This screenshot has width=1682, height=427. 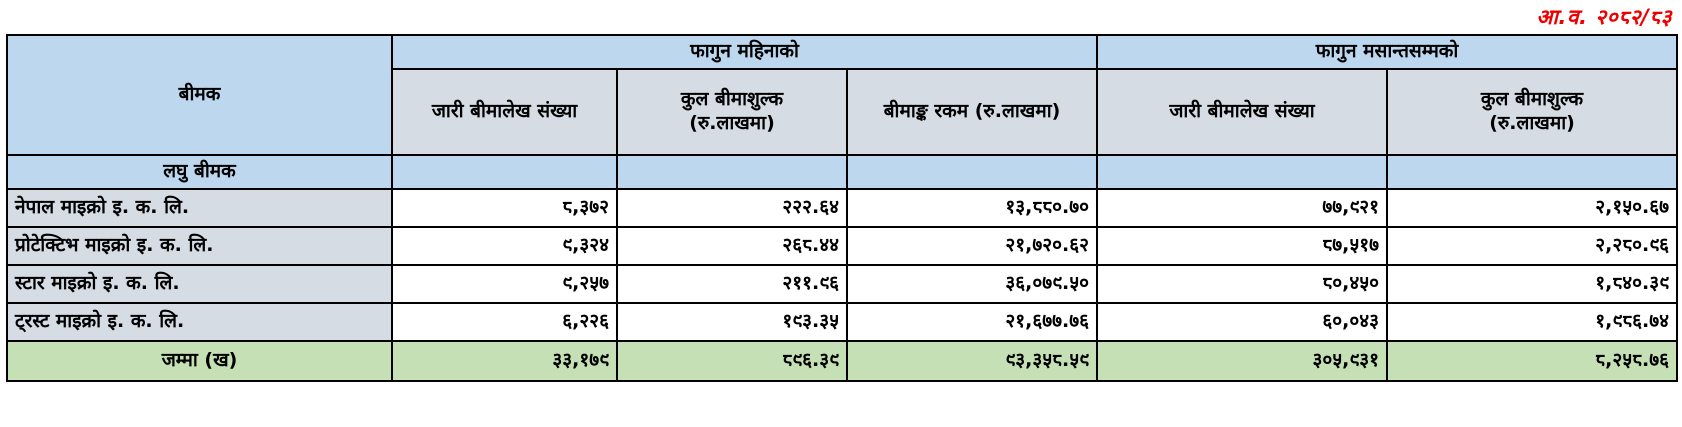 I want to click on total-policies-issued-month: ३३,१७९, so click(x=504, y=361).